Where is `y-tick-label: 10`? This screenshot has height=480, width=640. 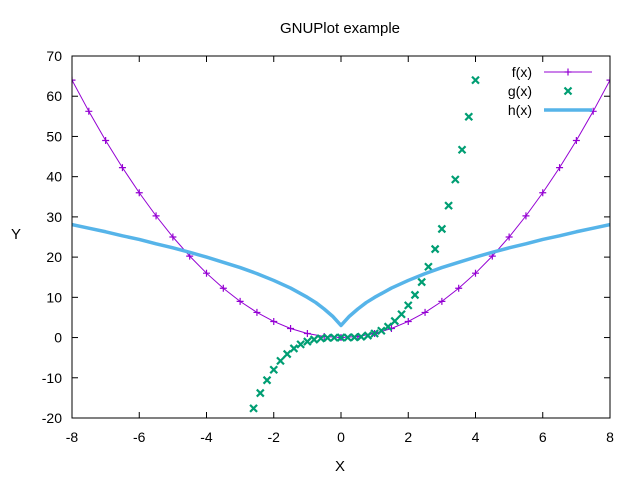
y-tick-label: 10 is located at coordinates (54, 297).